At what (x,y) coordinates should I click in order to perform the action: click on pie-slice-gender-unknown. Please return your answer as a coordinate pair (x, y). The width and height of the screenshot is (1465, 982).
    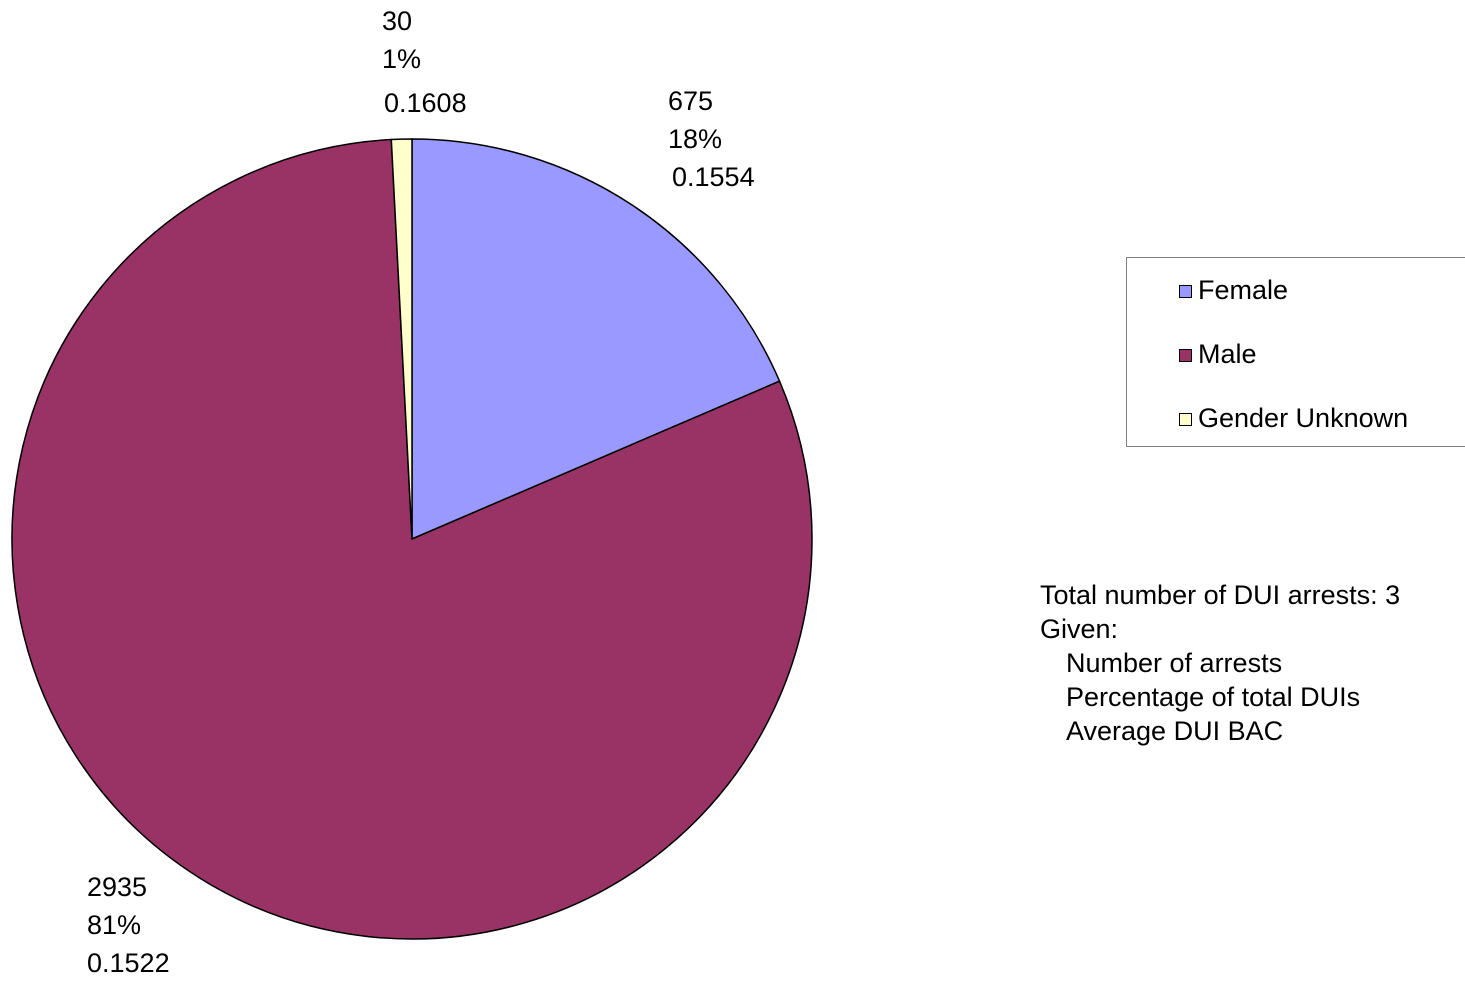
    Looking at the image, I should click on (401, 339).